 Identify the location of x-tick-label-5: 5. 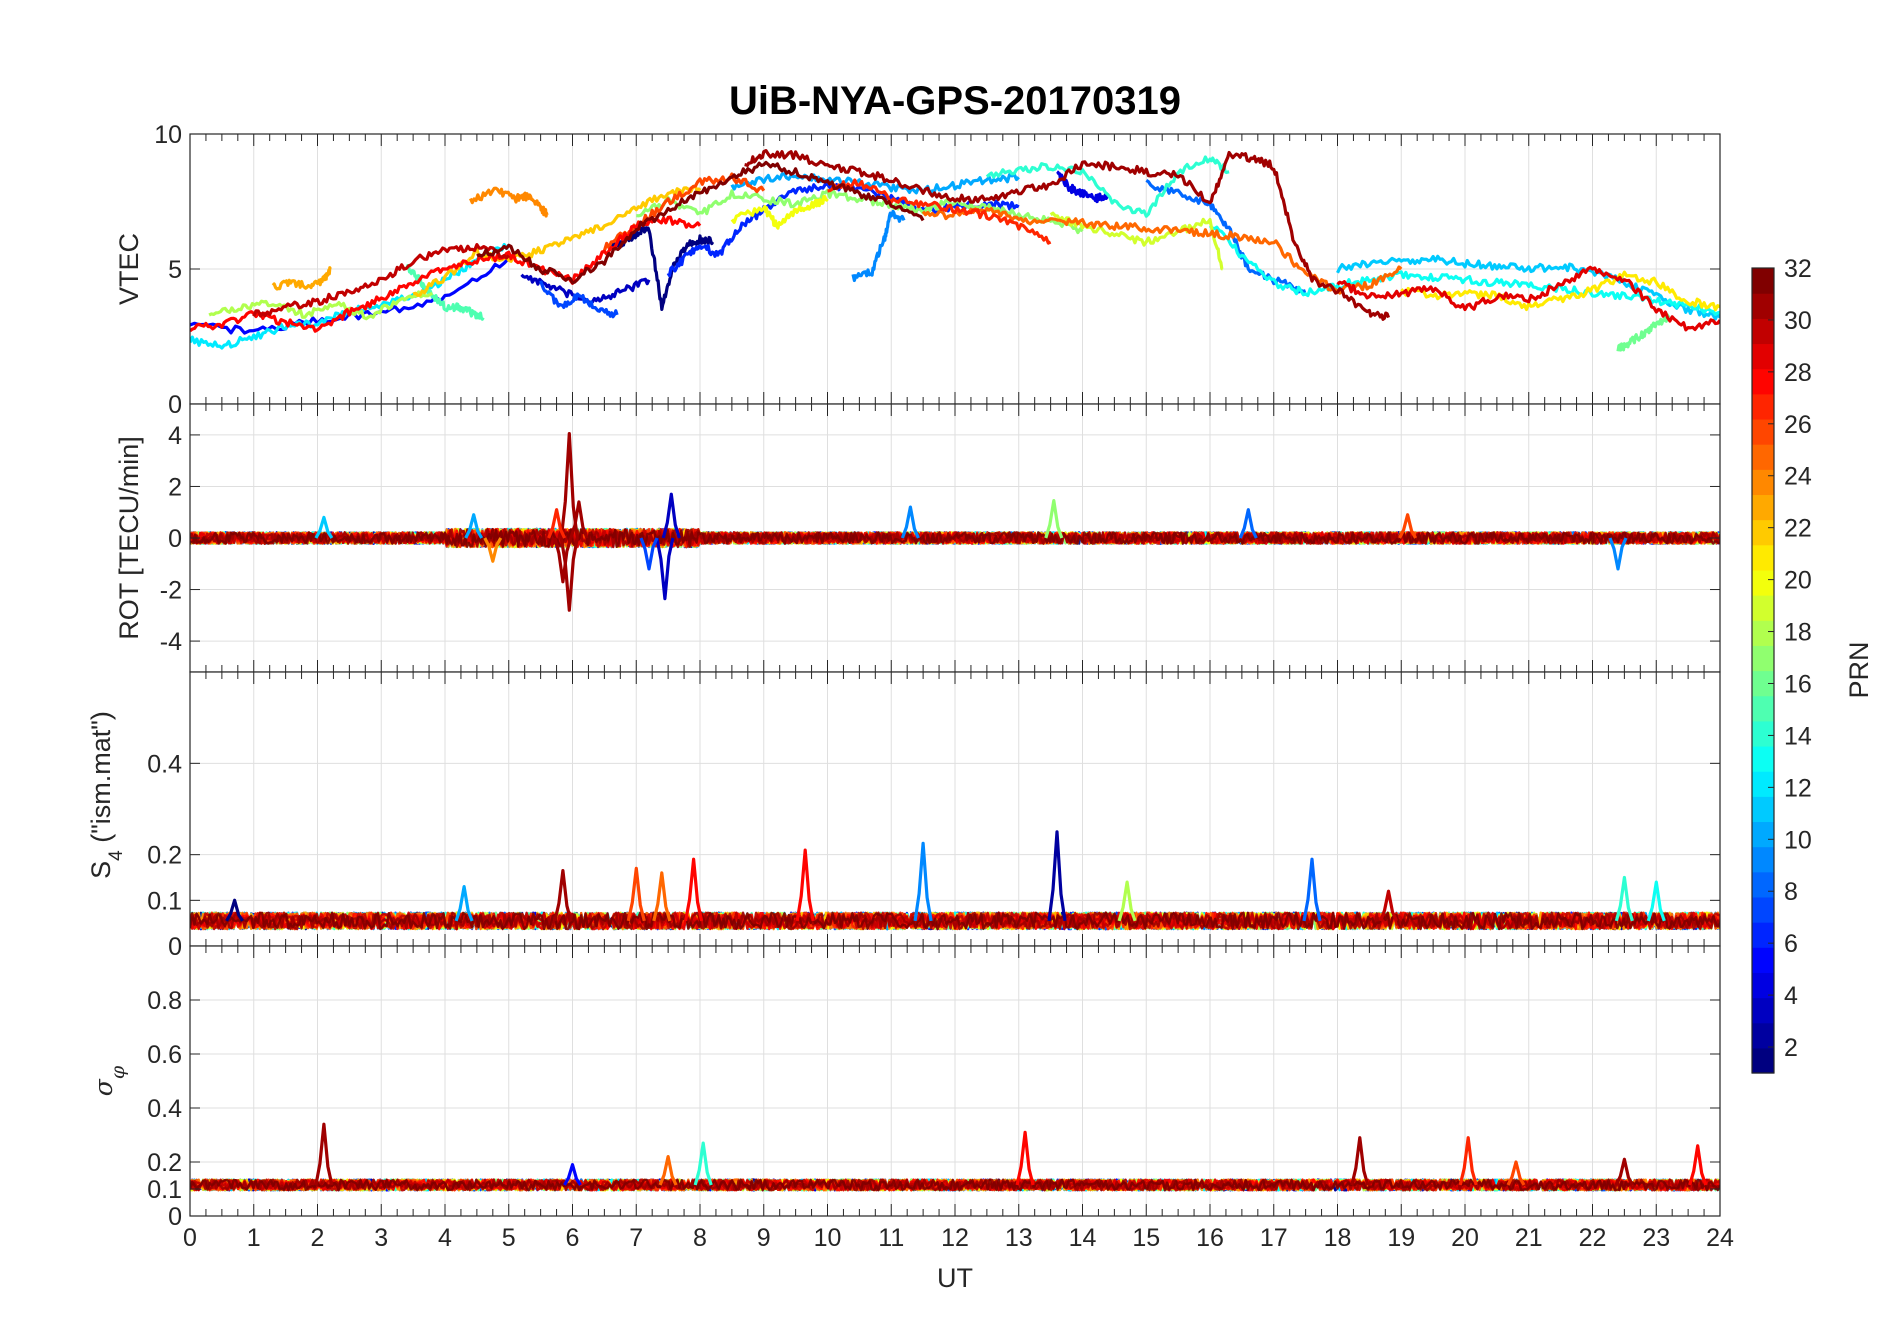
(509, 1238).